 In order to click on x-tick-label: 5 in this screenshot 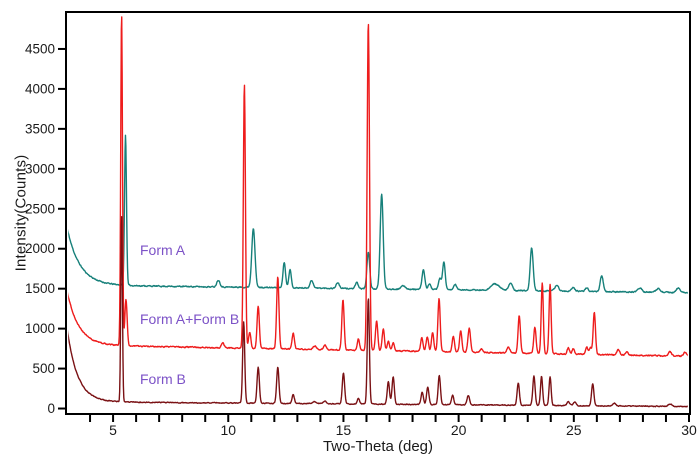, I will do `click(113, 430)`.